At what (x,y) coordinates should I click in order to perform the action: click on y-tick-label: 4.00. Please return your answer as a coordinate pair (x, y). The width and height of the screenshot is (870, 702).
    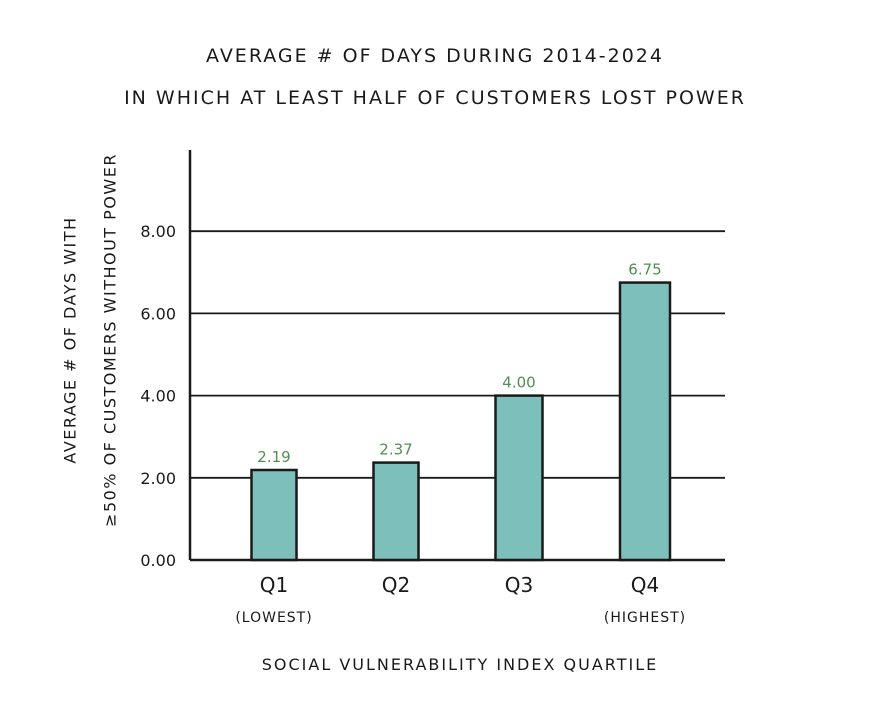
    Looking at the image, I should click on (158, 396).